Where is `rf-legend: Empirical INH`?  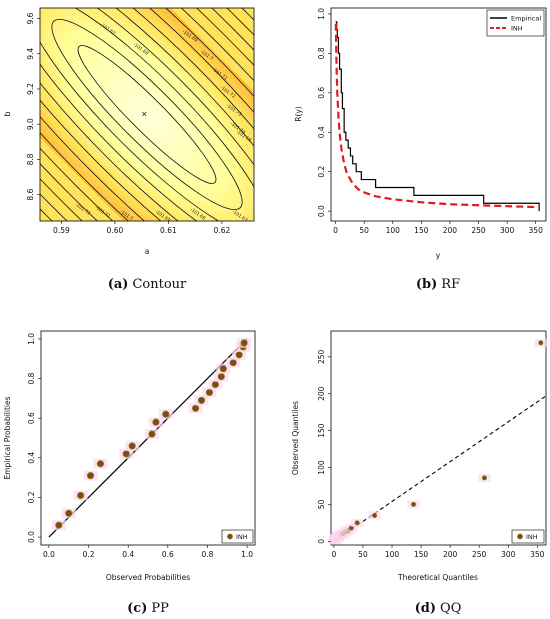 rf-legend: Empirical INH is located at coordinates (515, 23).